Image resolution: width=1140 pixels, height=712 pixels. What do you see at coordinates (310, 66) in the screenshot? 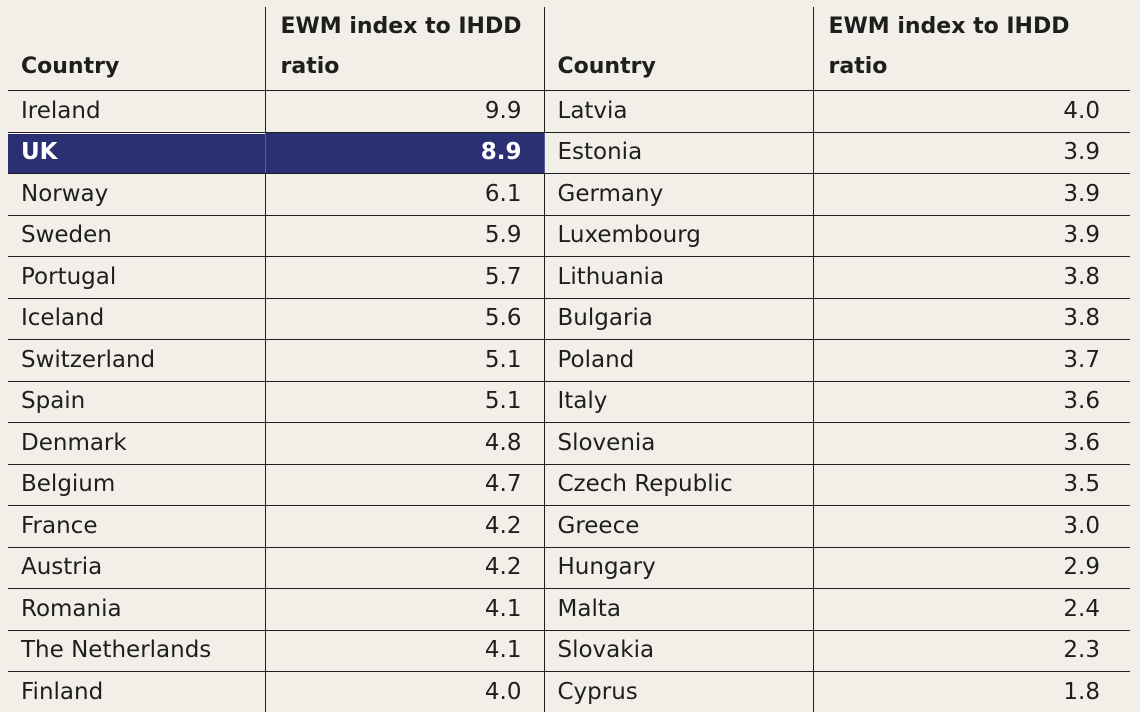
I see `left-ratio-header-line2: ratio` at bounding box center [310, 66].